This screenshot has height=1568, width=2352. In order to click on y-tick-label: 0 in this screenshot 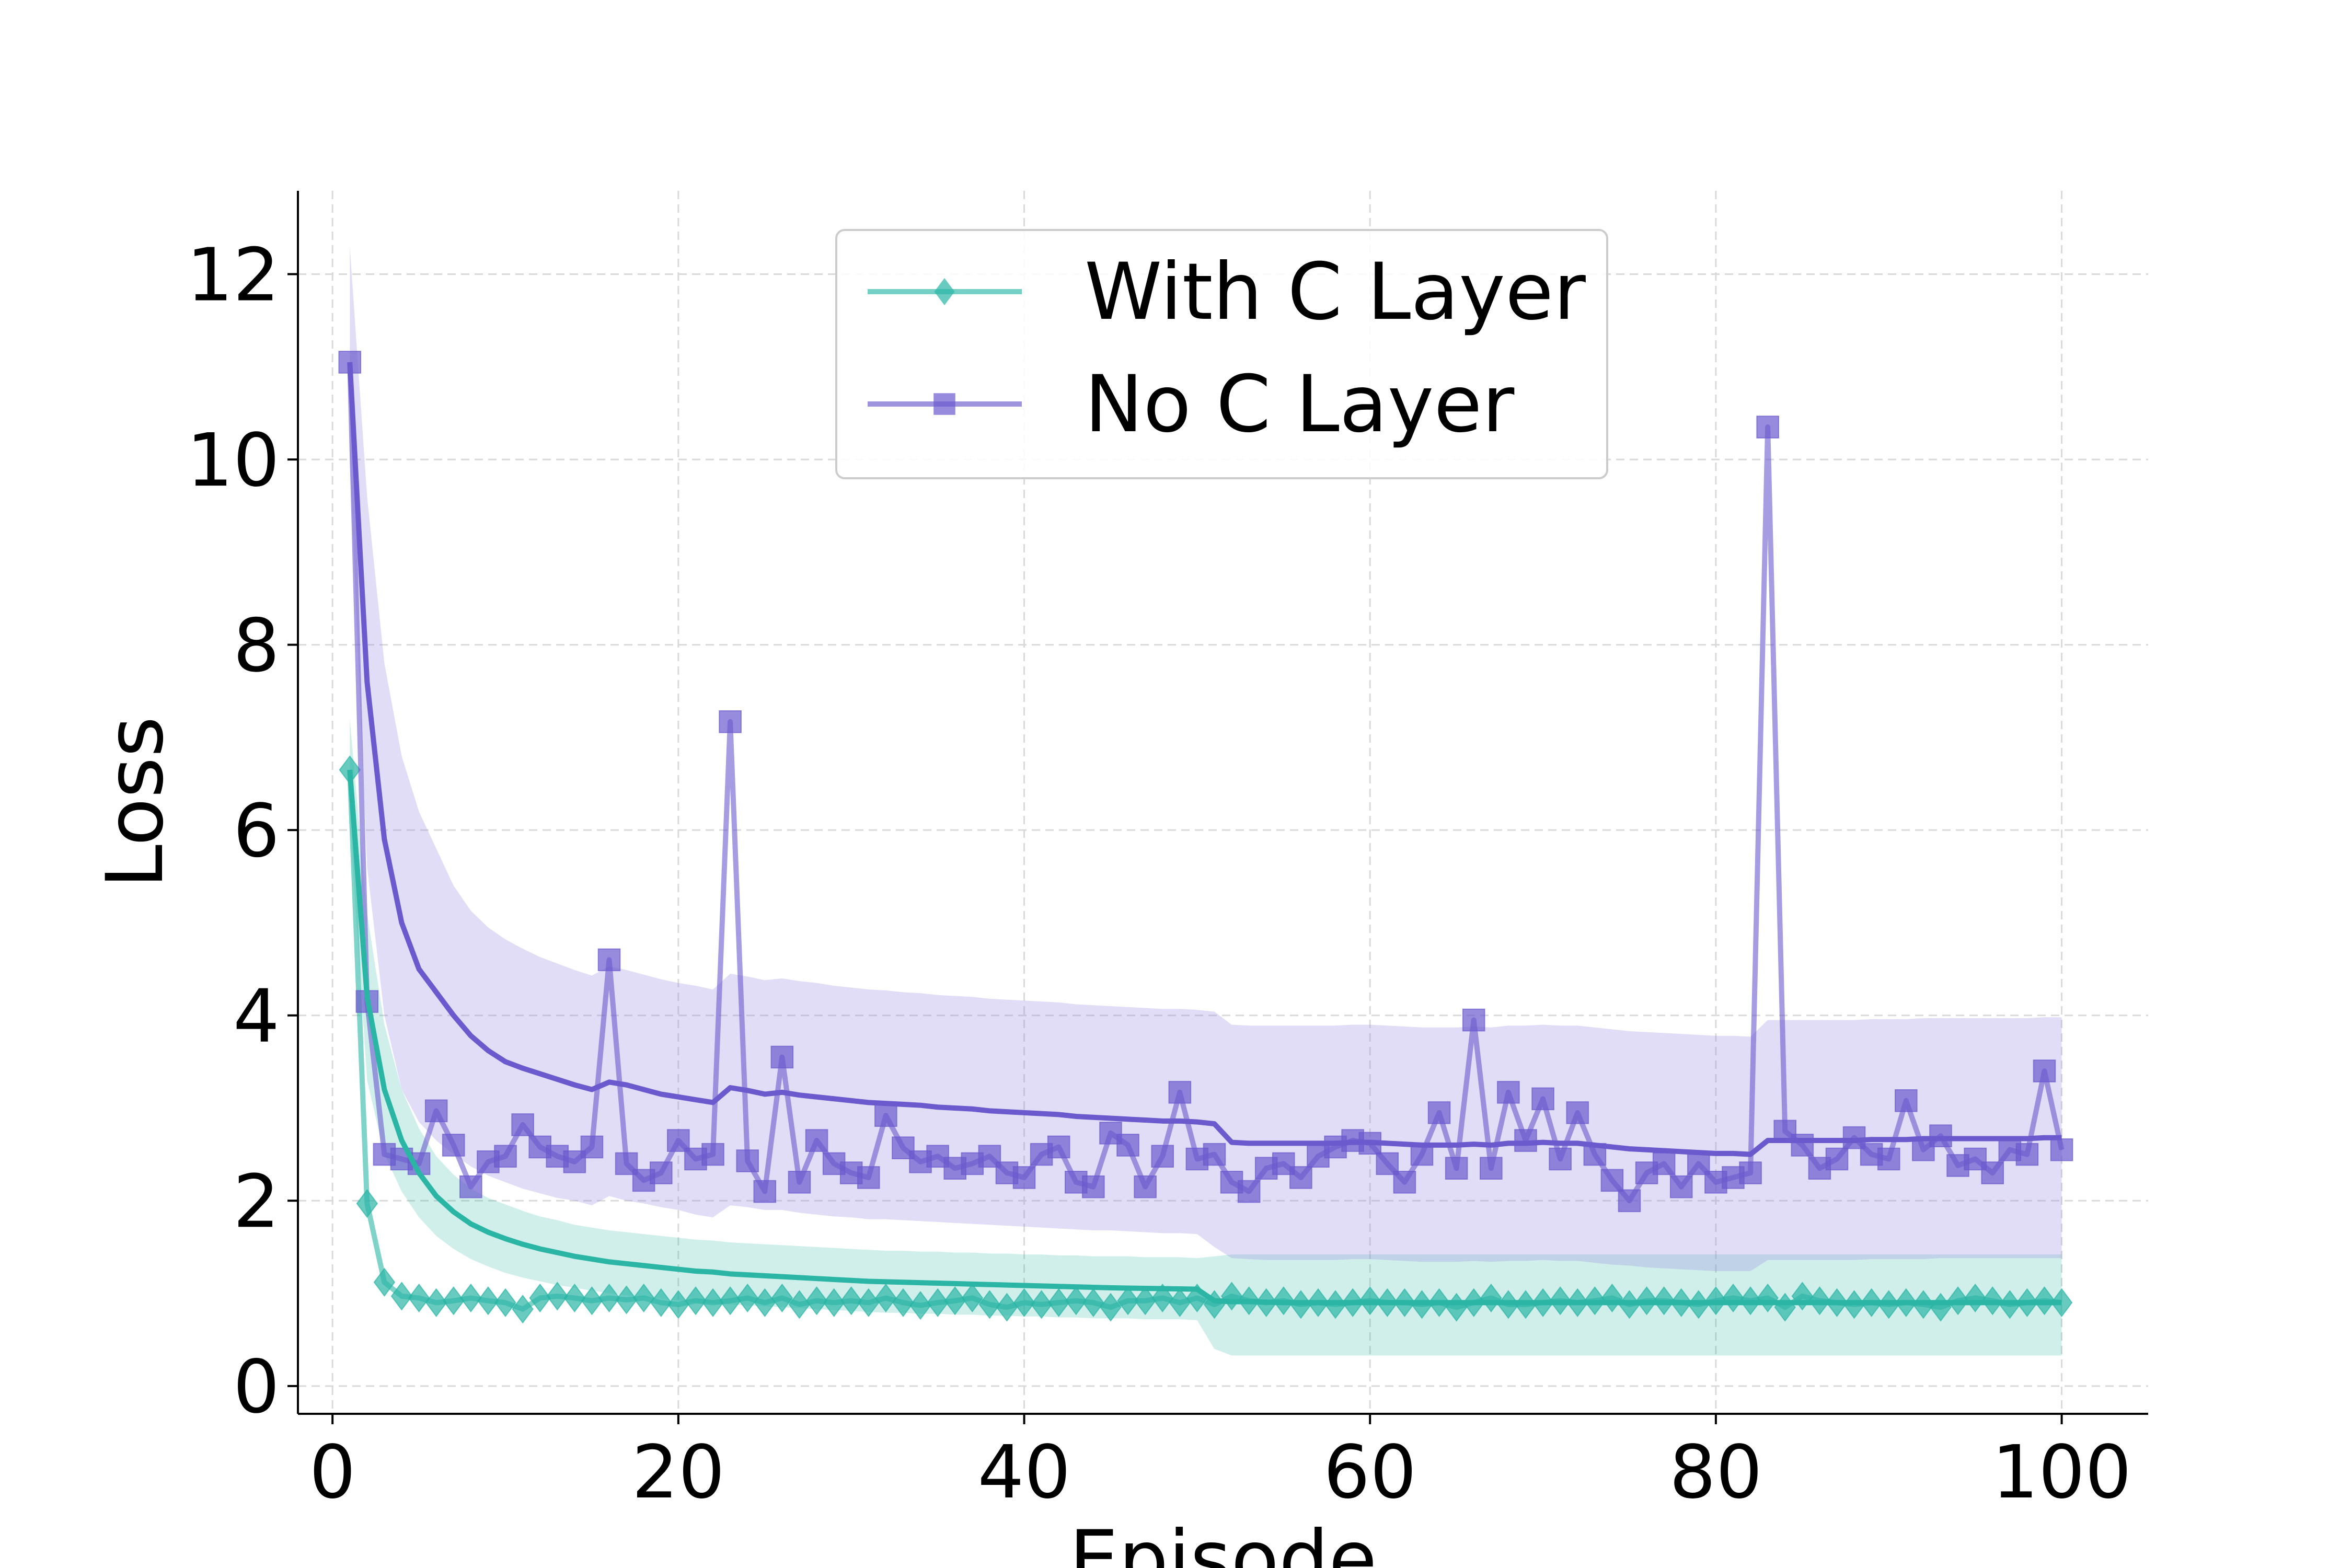, I will do `click(256, 1387)`.